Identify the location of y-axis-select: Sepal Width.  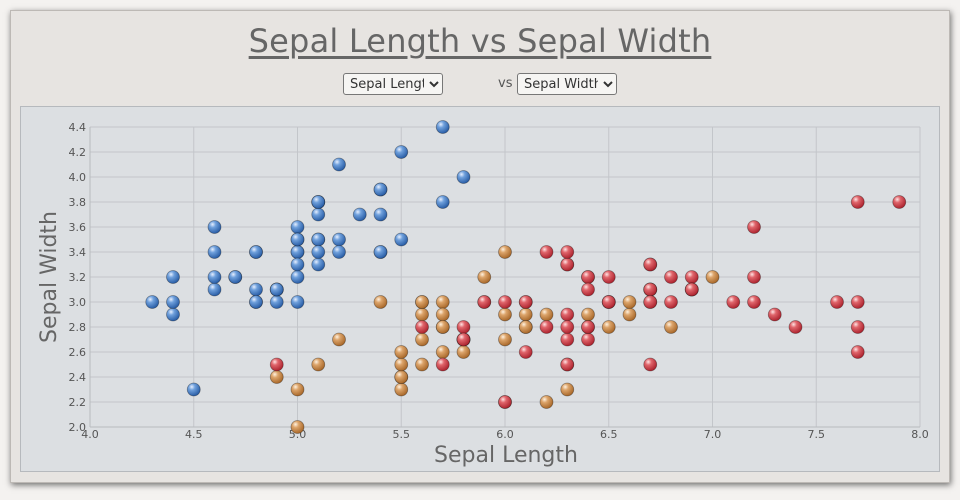
(567, 84).